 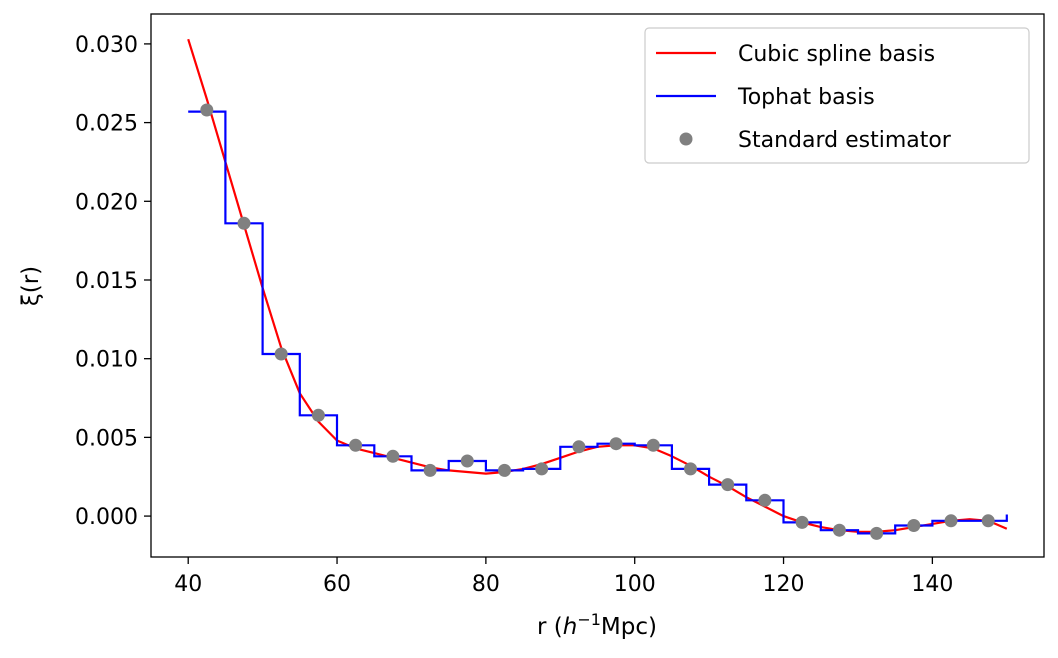 I want to click on y-tick-label: 0.010, so click(x=106, y=360).